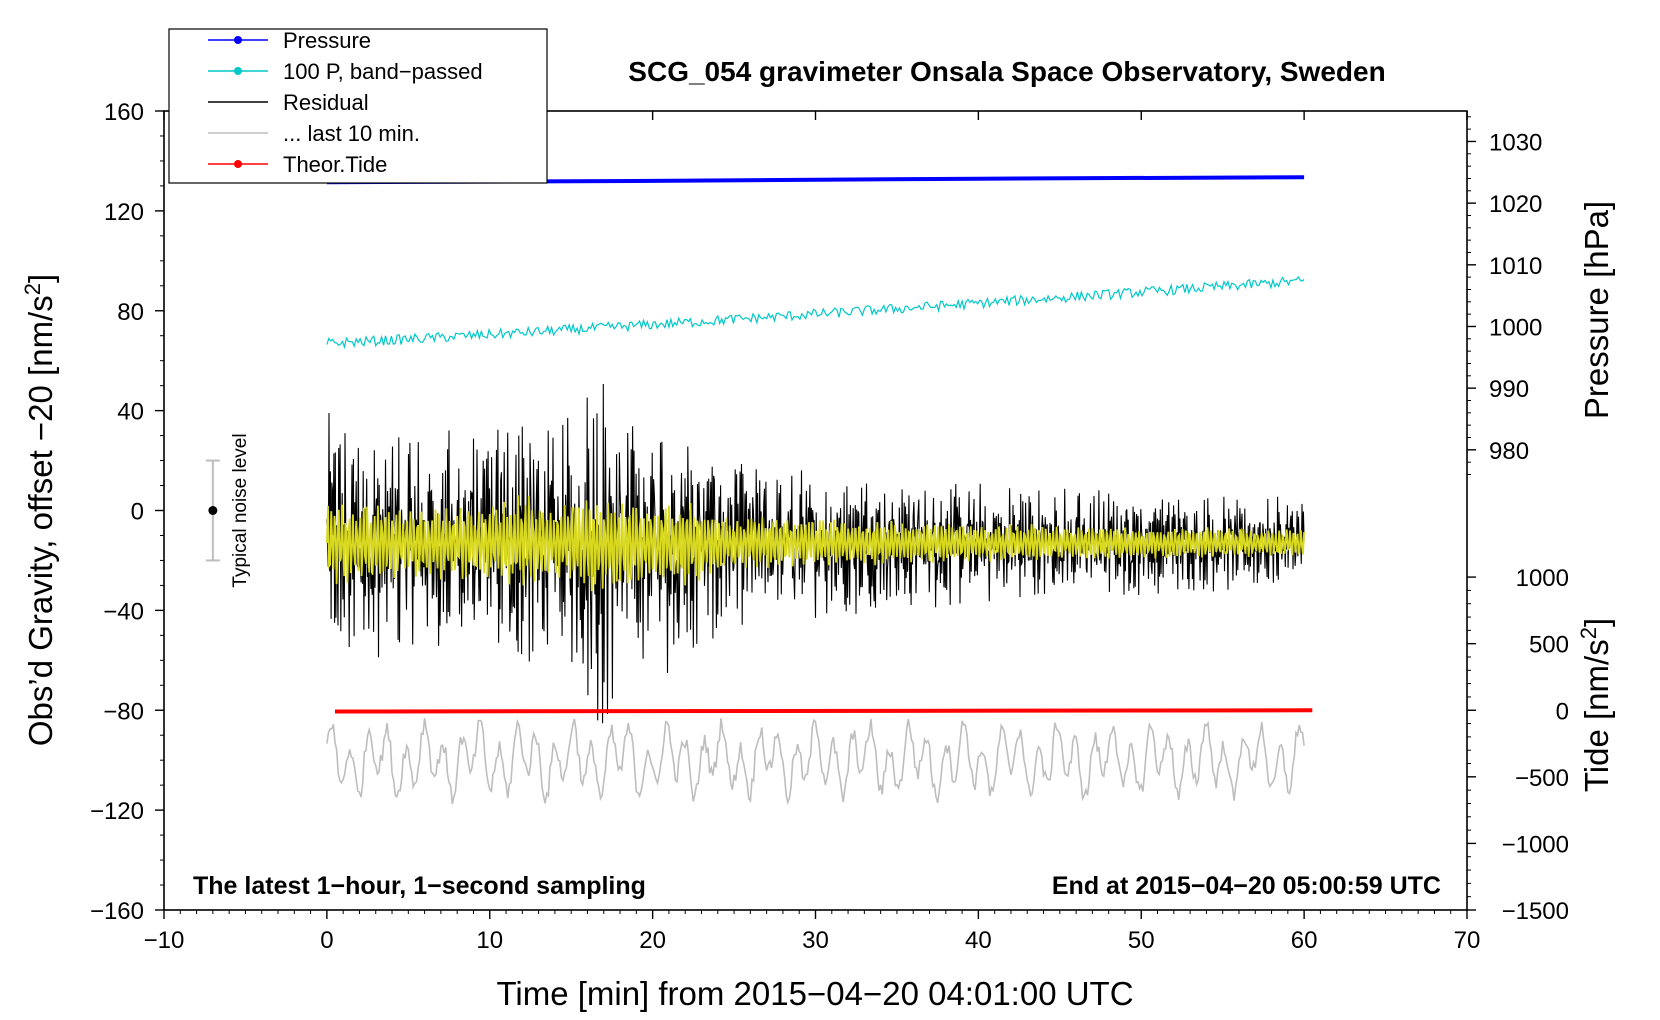 The image size is (1660, 1020). I want to click on y-tick-label: 120, so click(124, 212).